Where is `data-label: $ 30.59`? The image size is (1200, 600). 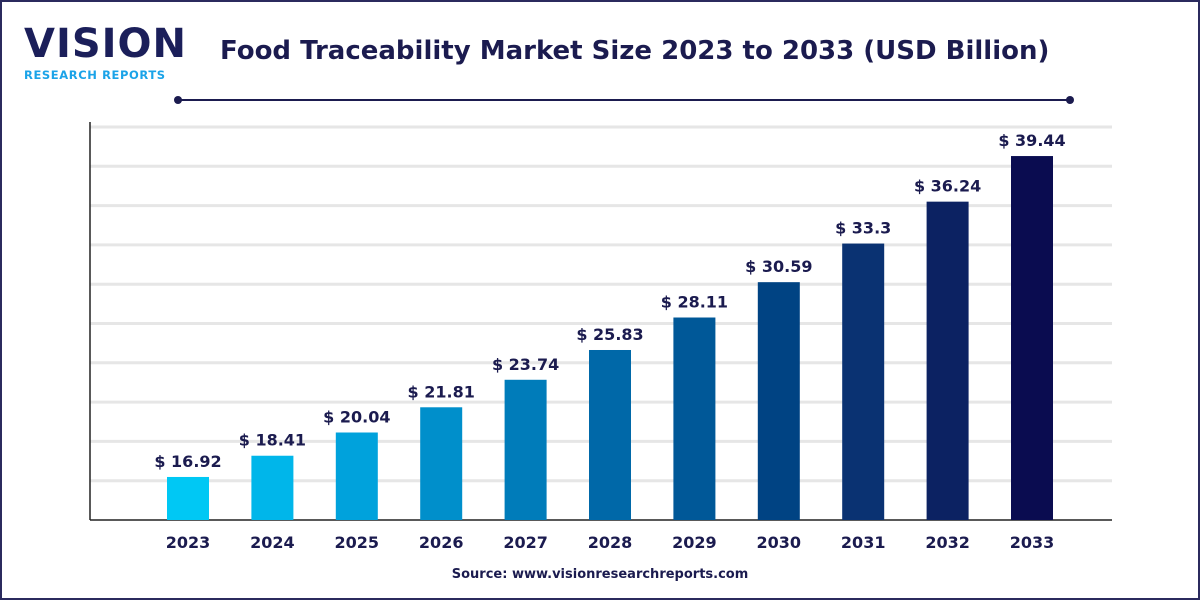
data-label: $ 30.59 is located at coordinates (778, 266).